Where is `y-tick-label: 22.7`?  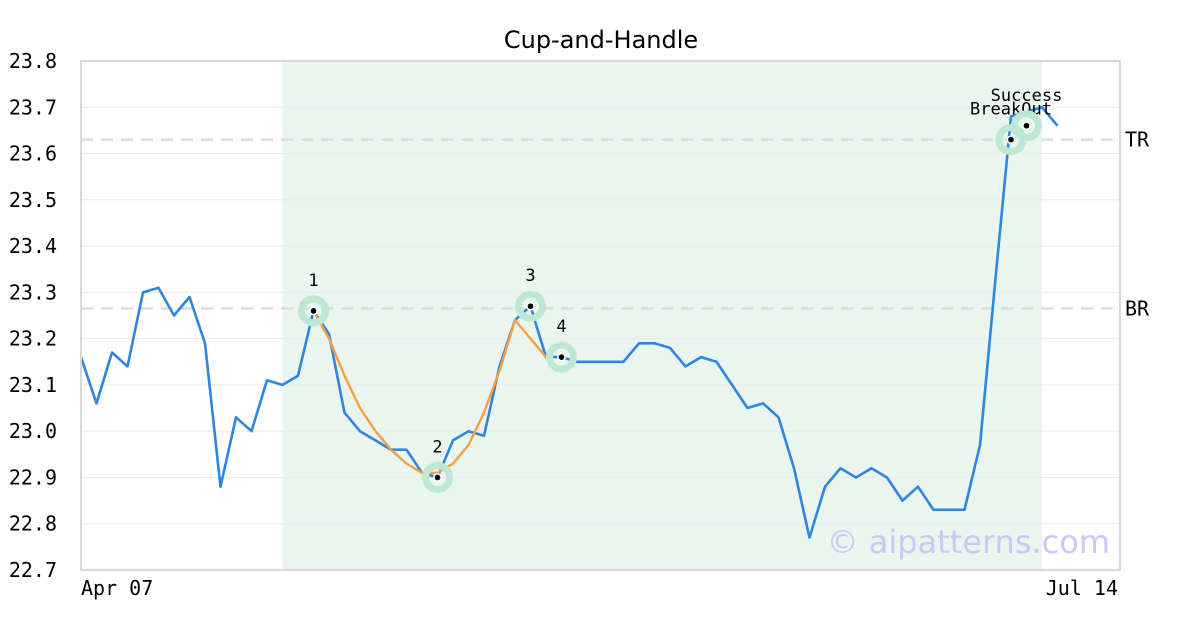
y-tick-label: 22.7 is located at coordinates (33, 570).